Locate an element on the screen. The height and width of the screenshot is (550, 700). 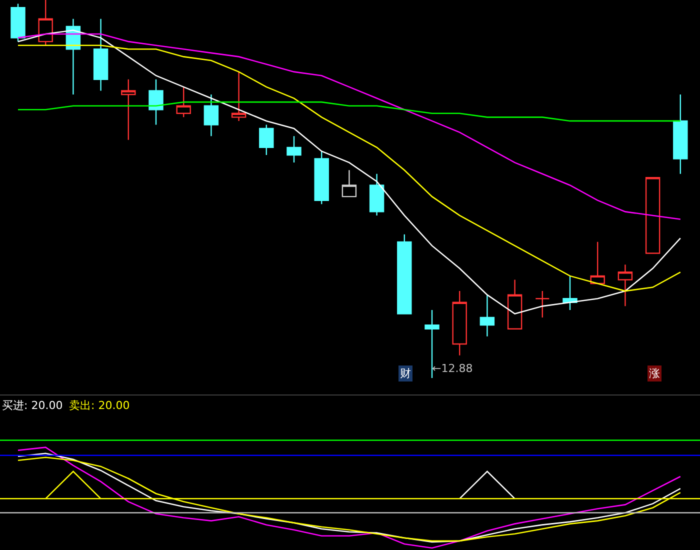
annotation: 财 is located at coordinates (405, 373).